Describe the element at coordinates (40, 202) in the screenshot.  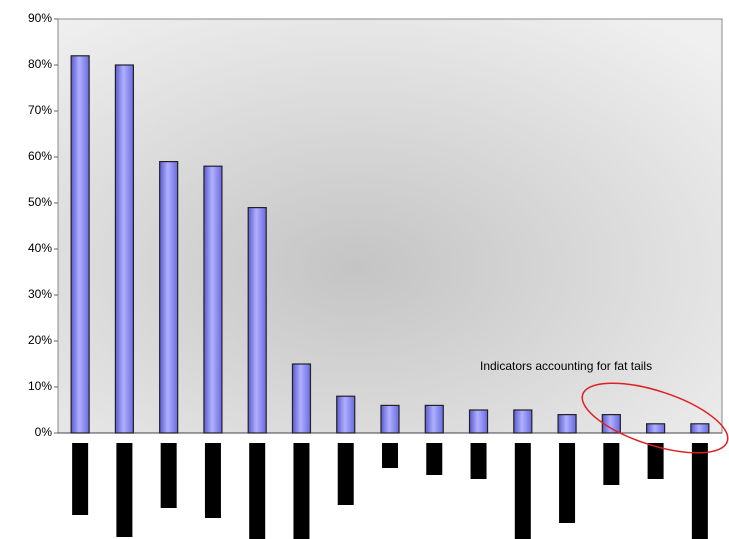
I see `y-tick-label: 50%` at that location.